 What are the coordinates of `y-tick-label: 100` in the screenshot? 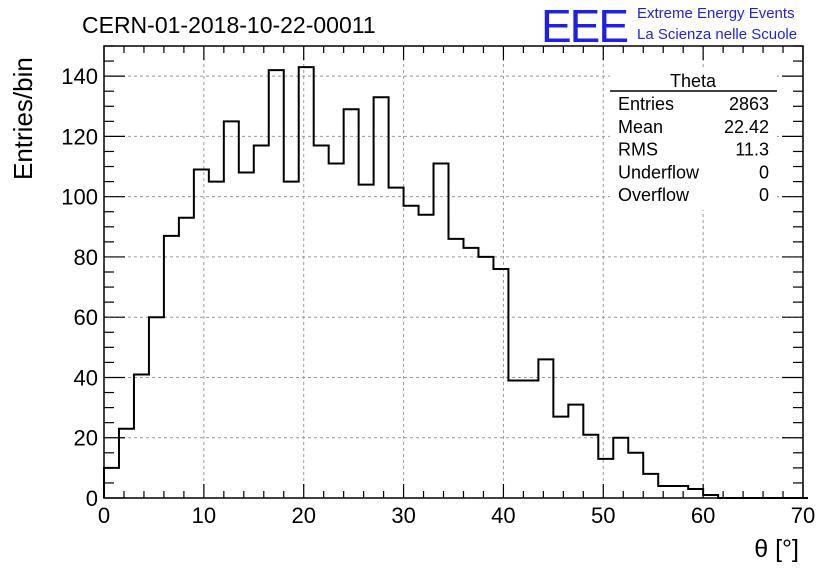 It's located at (79, 197).